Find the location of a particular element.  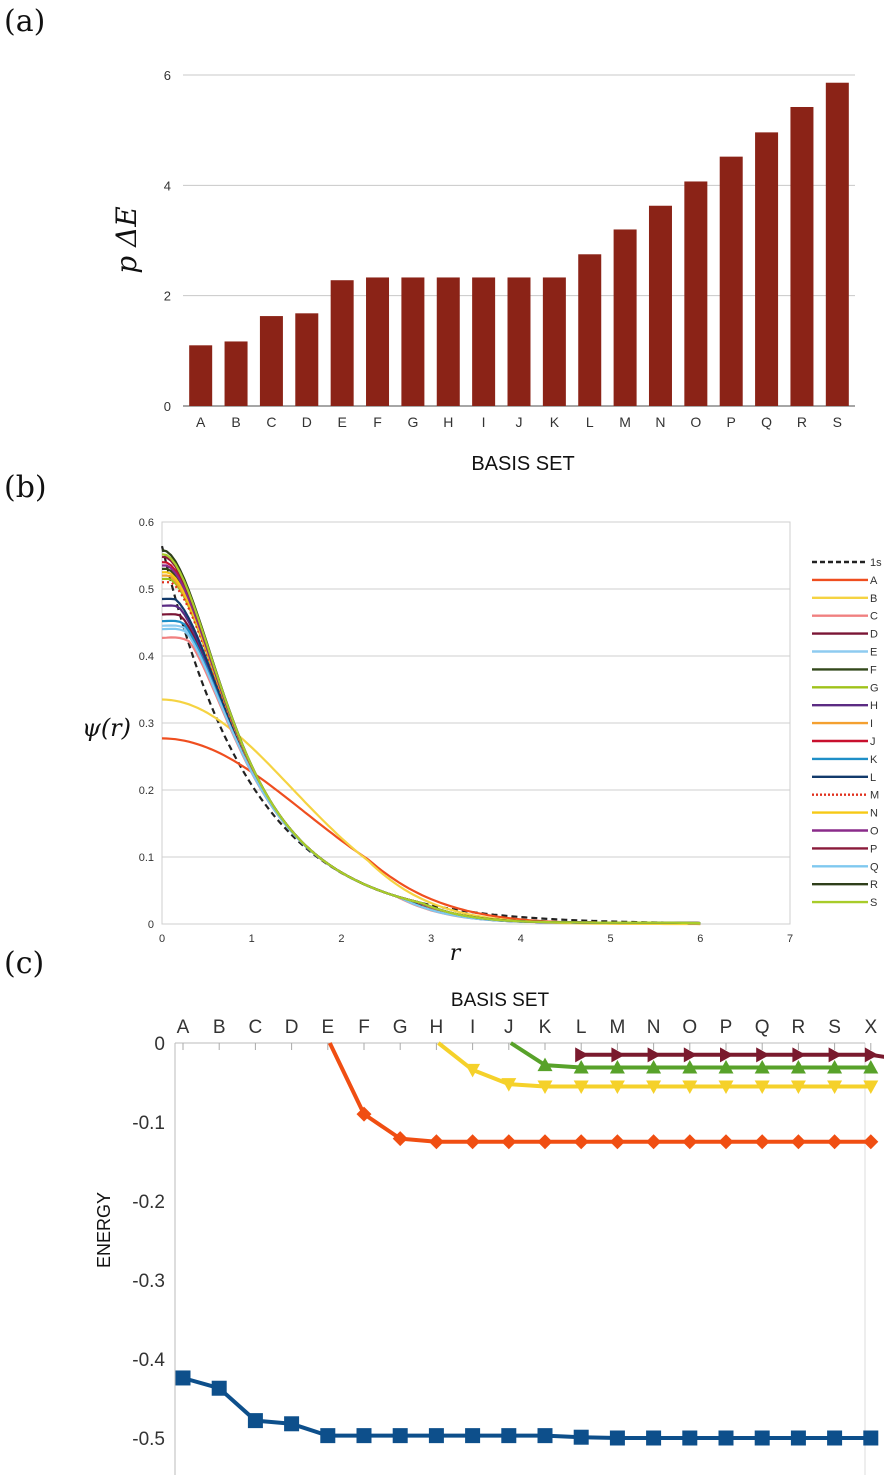

legend-label: S is located at coordinates (873, 903).